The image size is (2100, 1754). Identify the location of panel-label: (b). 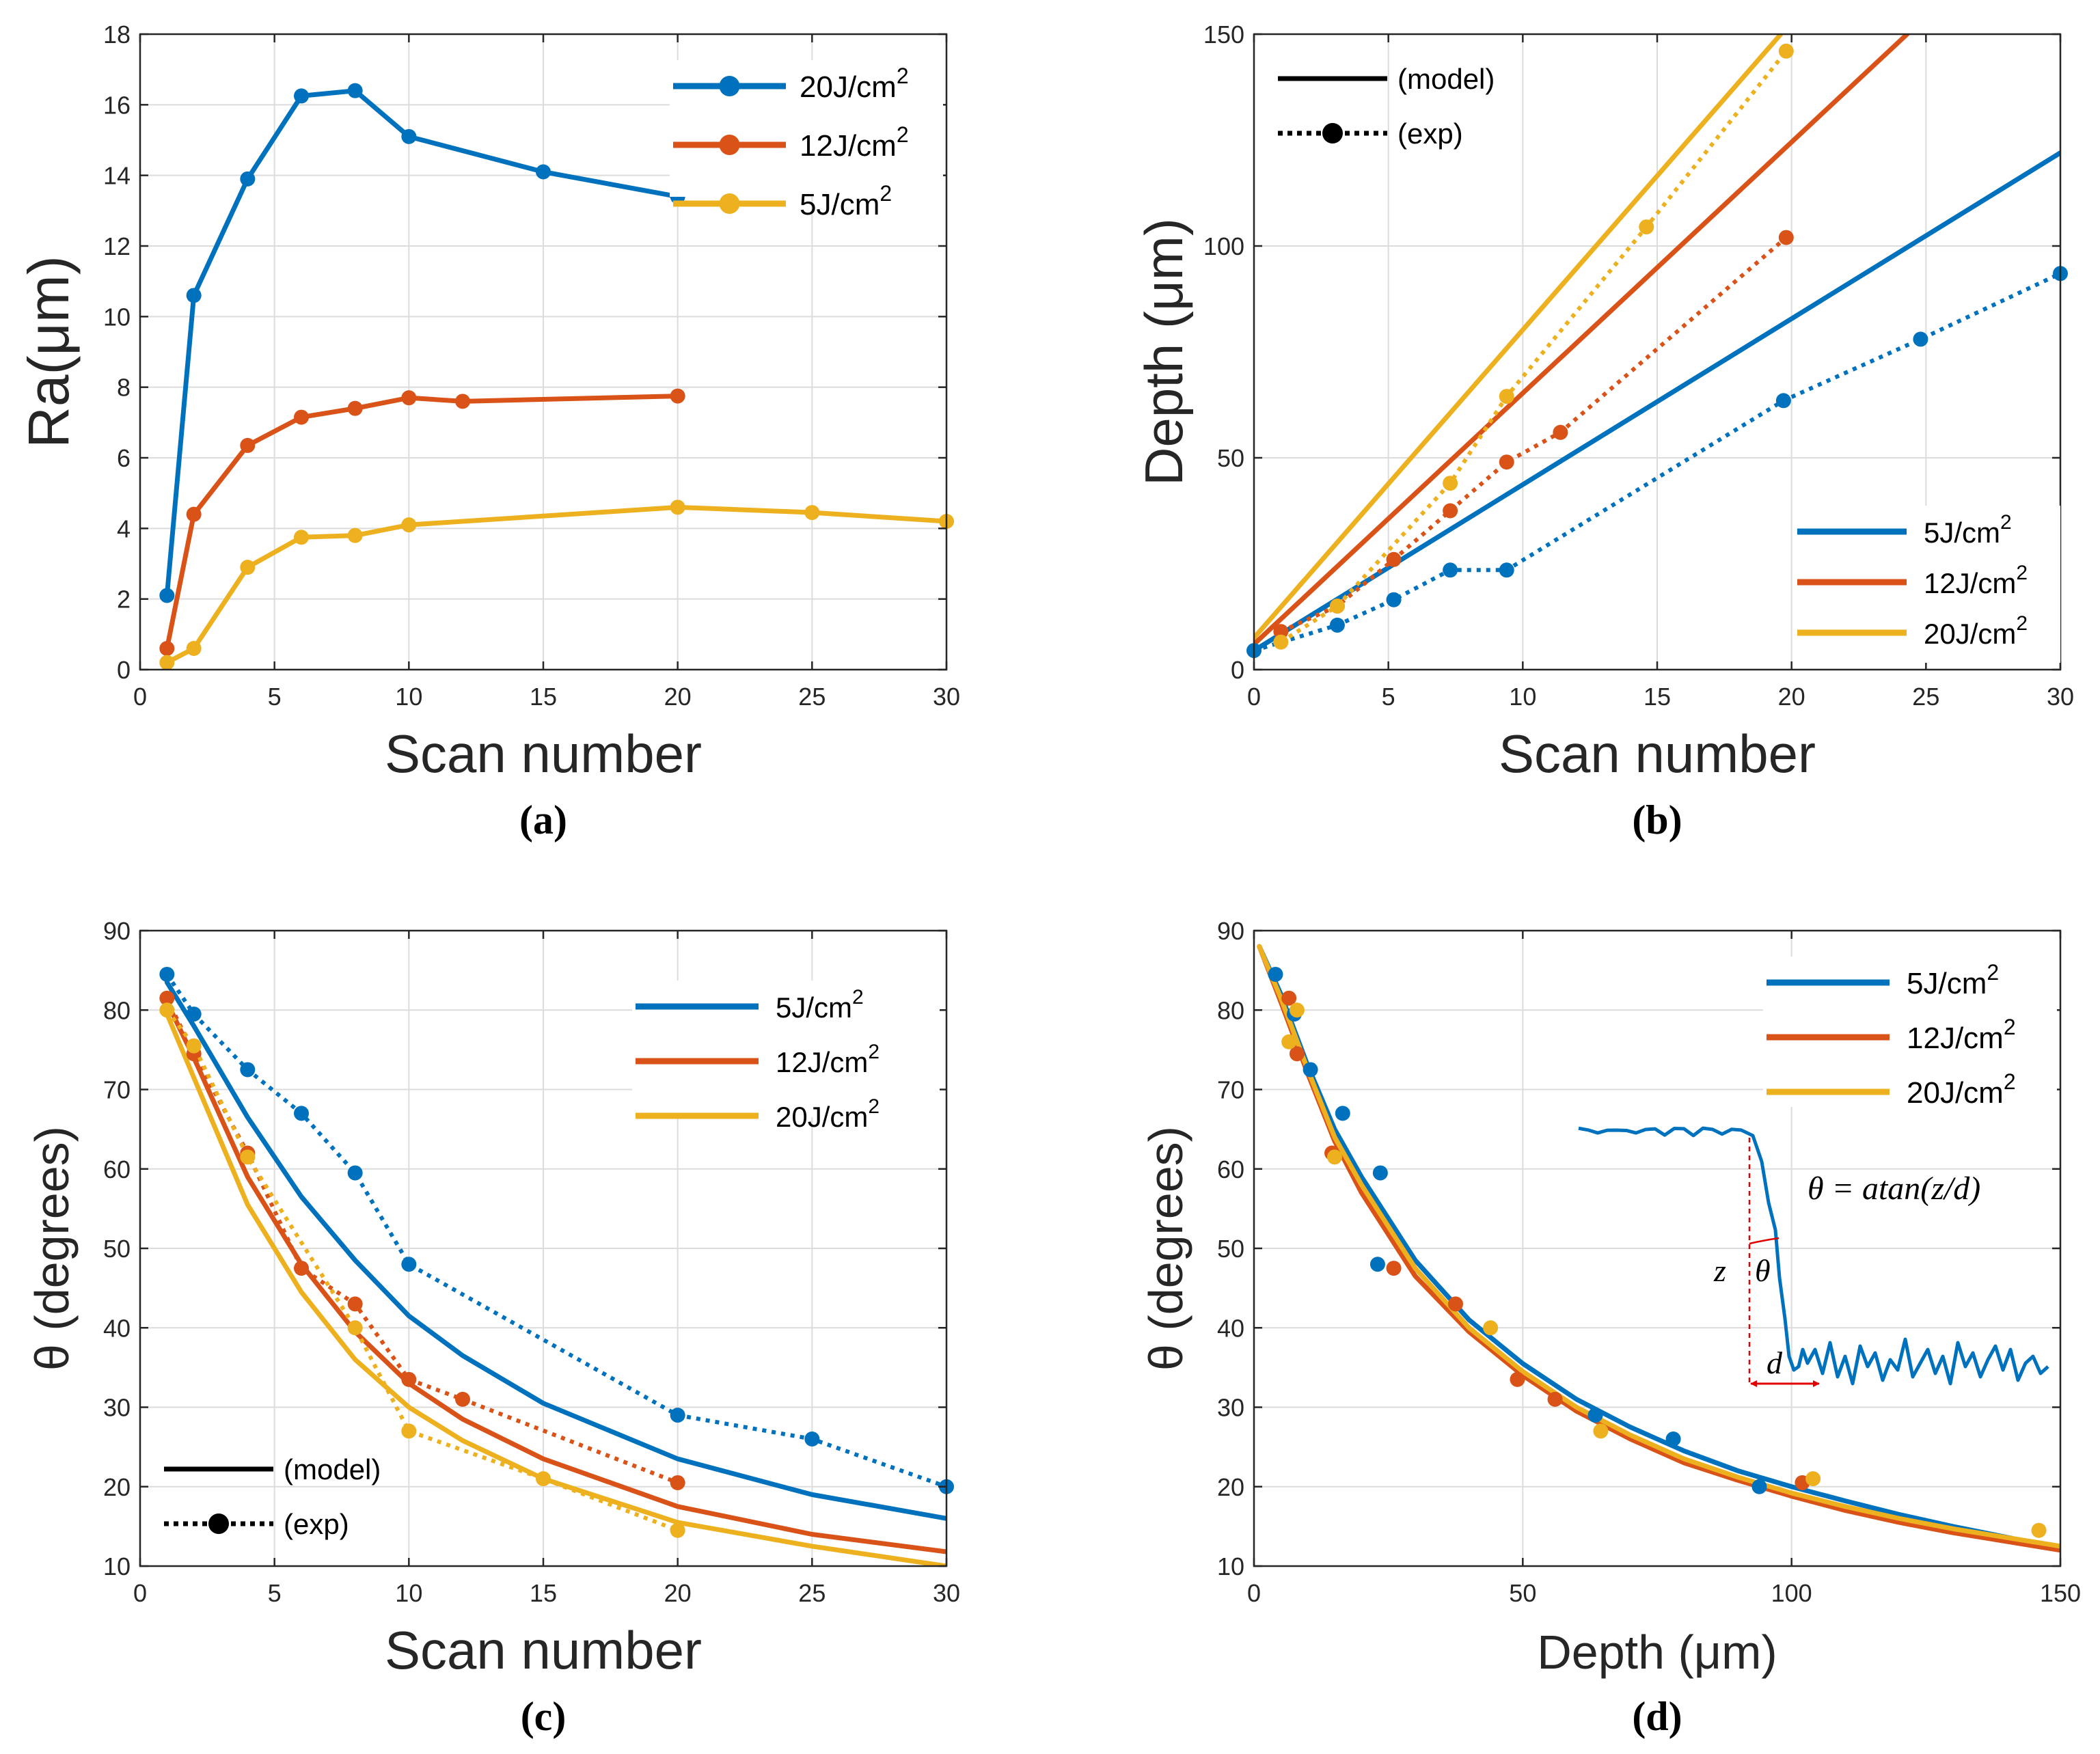
(1657, 820).